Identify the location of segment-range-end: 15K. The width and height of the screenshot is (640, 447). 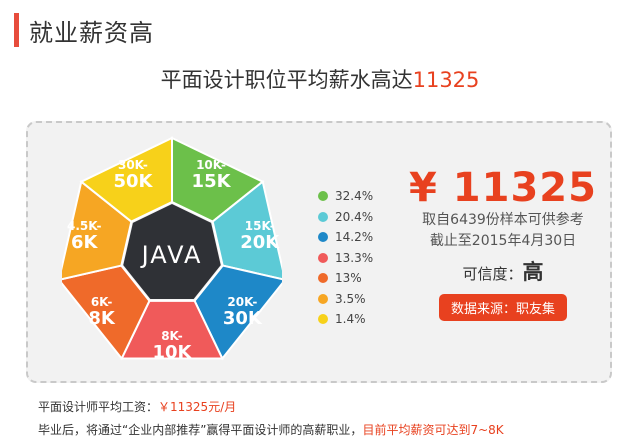
(212, 181).